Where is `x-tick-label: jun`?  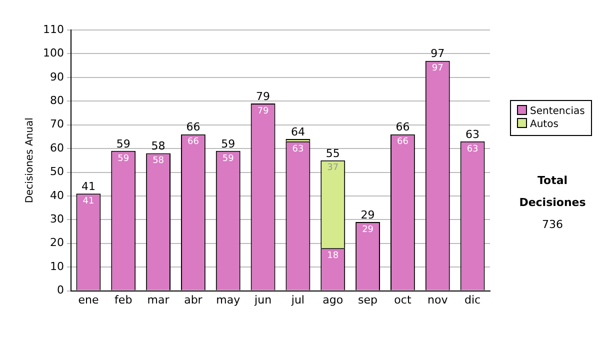 x-tick-label: jun is located at coordinates (263, 299).